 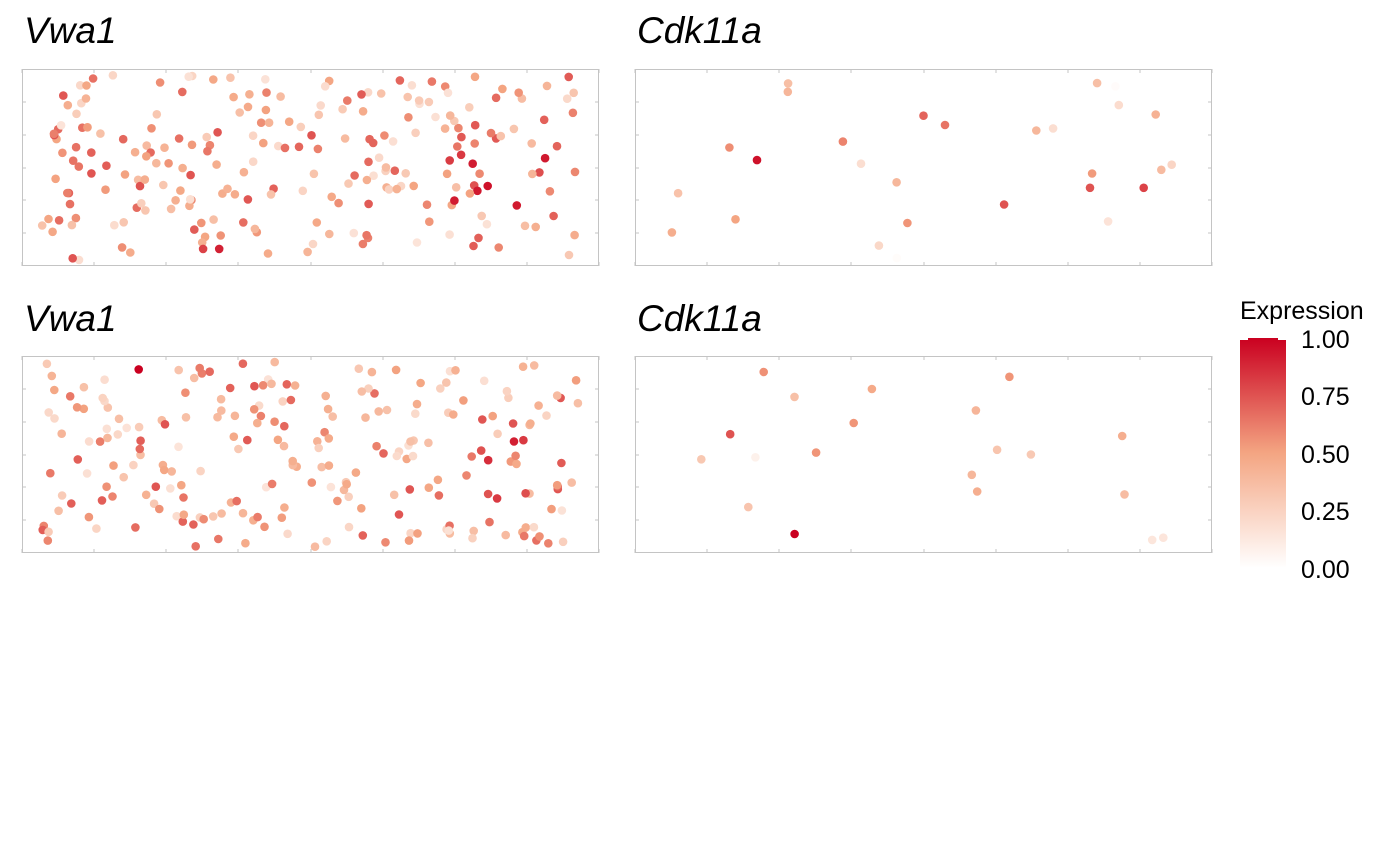 What do you see at coordinates (310, 454) in the screenshot?
I see `spatial-plot-vwa1-bottom` at bounding box center [310, 454].